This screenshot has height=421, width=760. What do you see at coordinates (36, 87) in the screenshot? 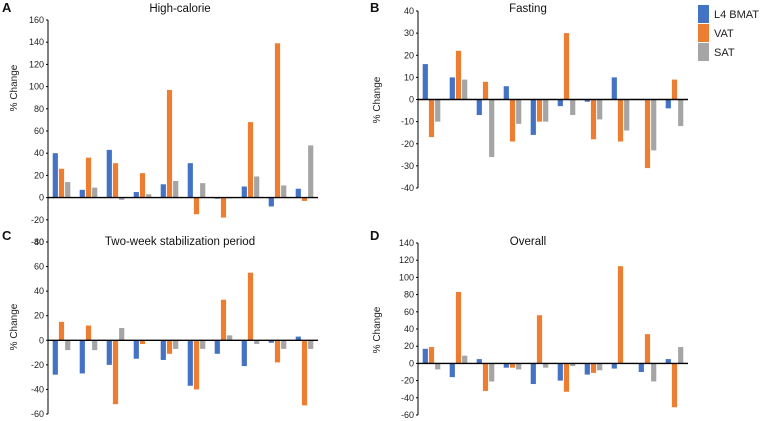
I see `y-tick-label: 100` at bounding box center [36, 87].